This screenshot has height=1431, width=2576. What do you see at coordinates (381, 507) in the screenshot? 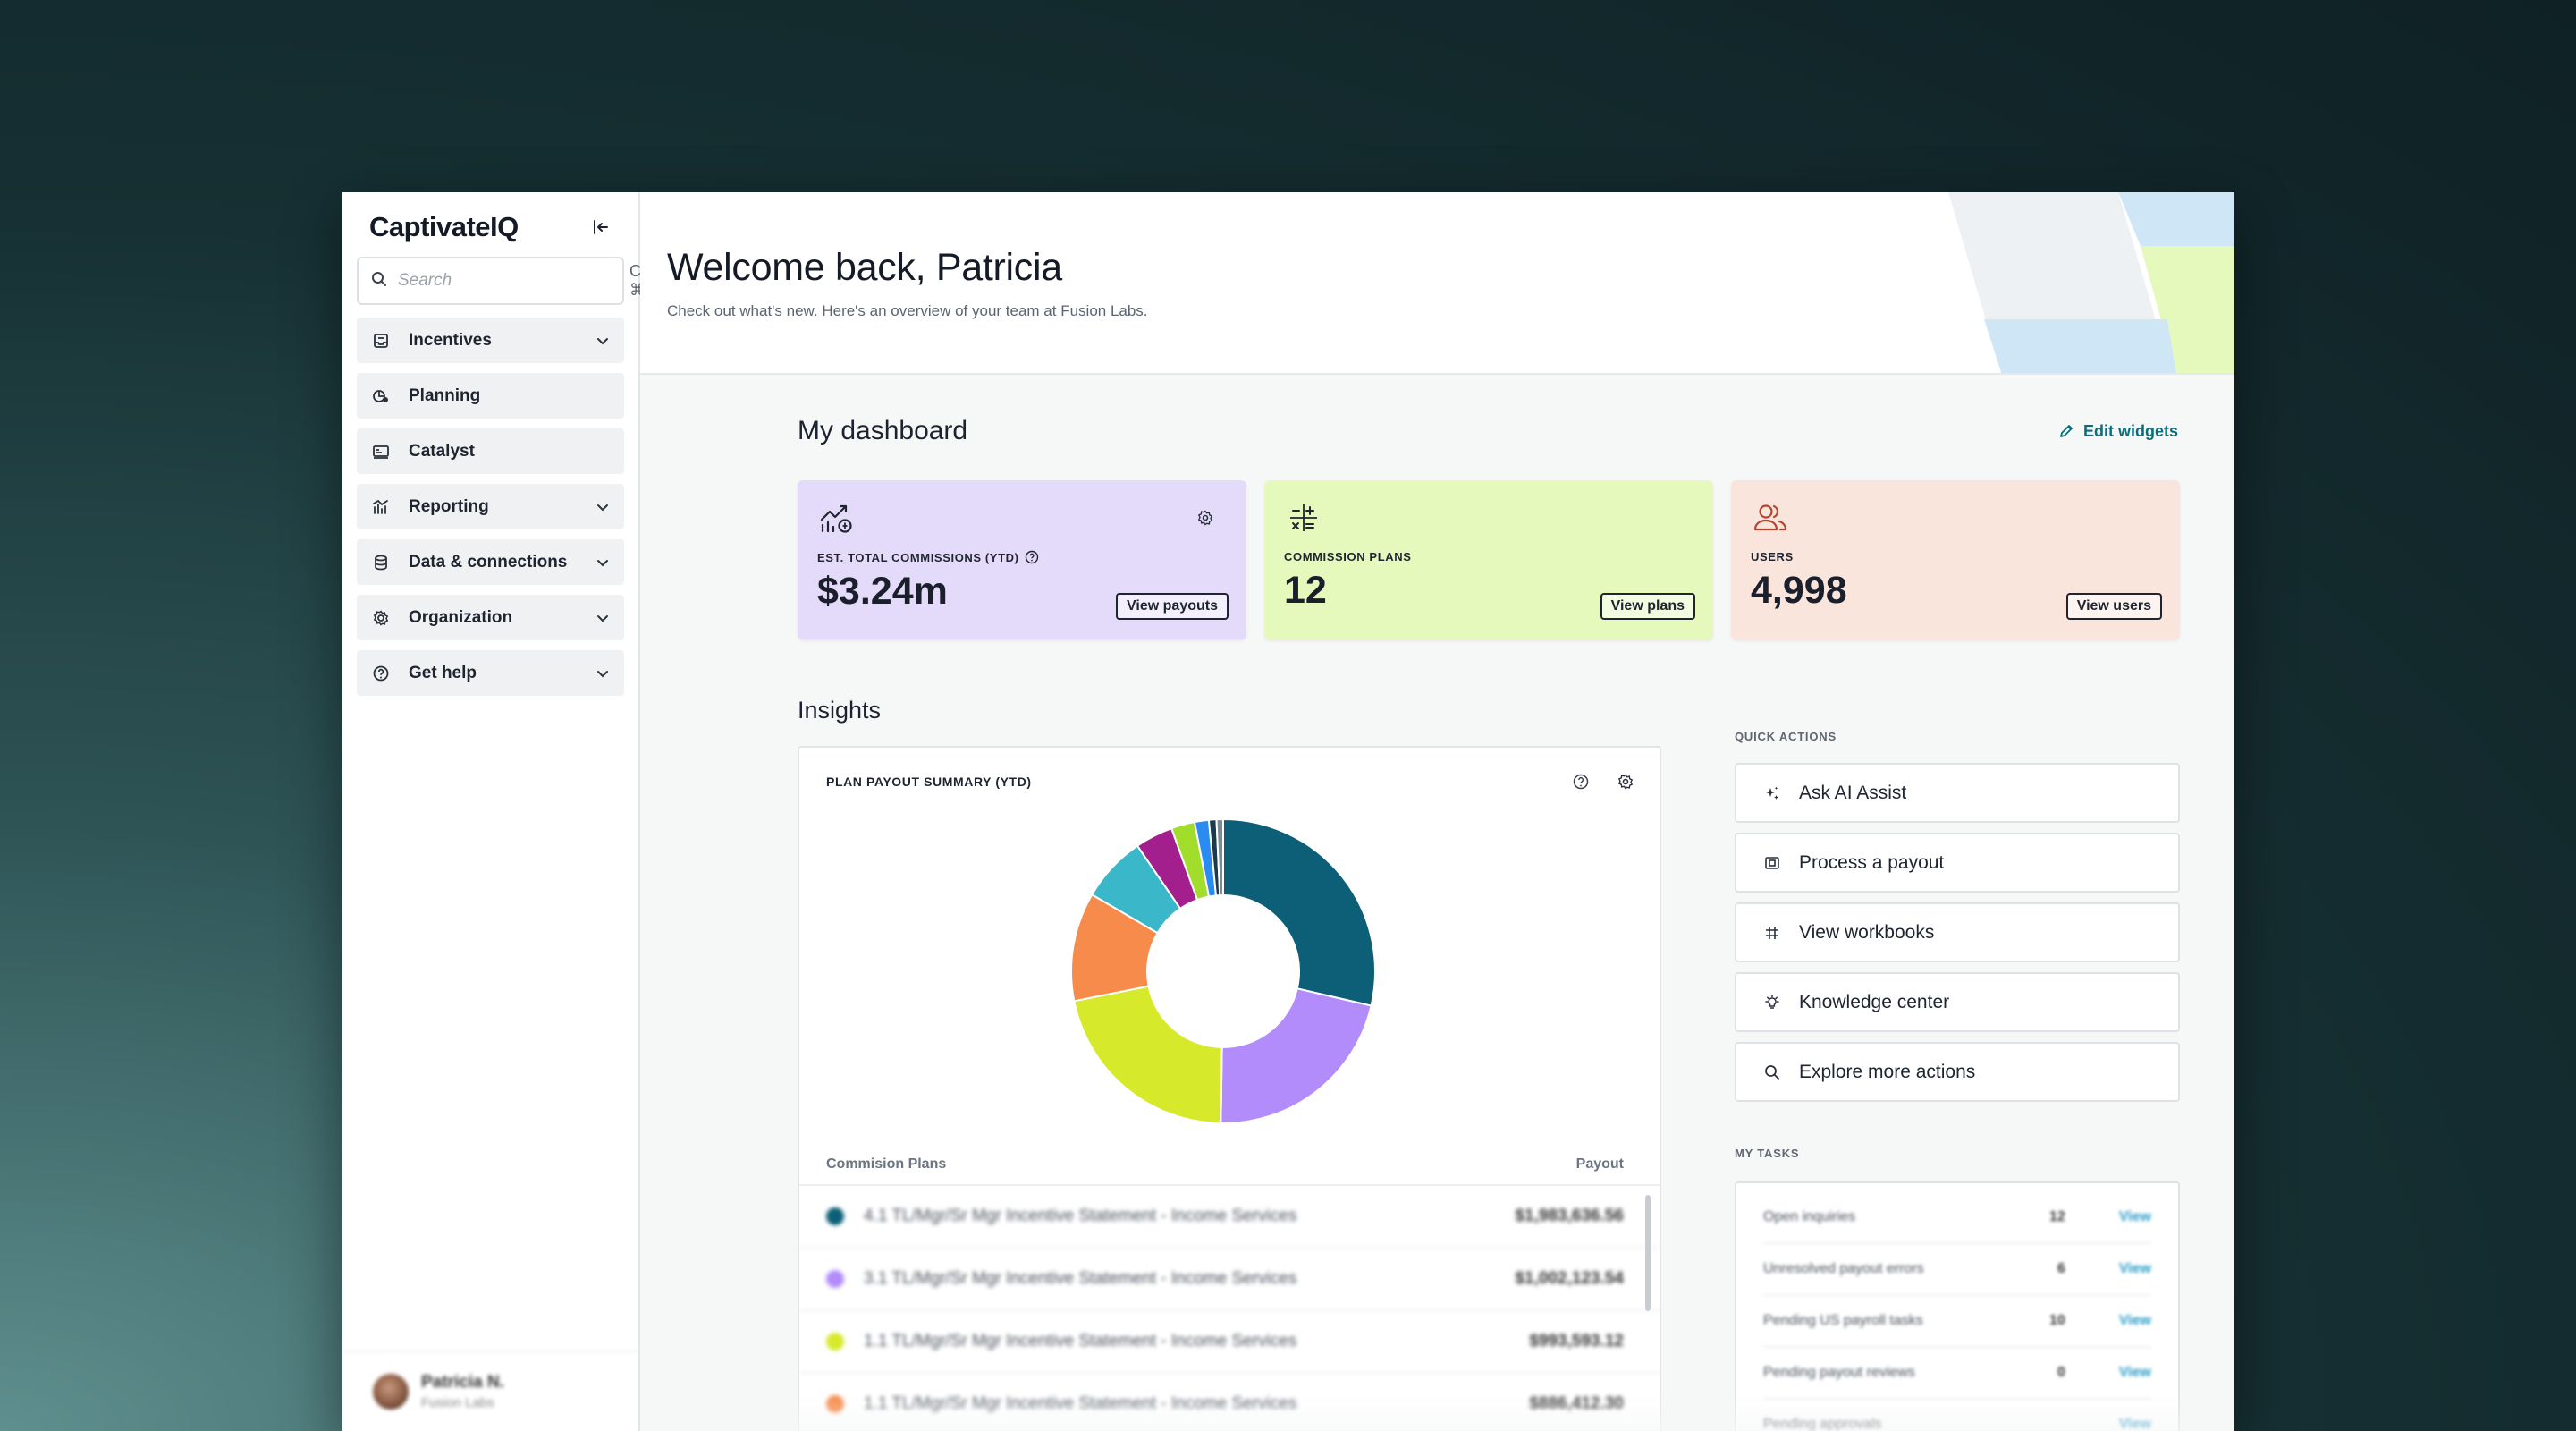
I see `reporting-icon` at bounding box center [381, 507].